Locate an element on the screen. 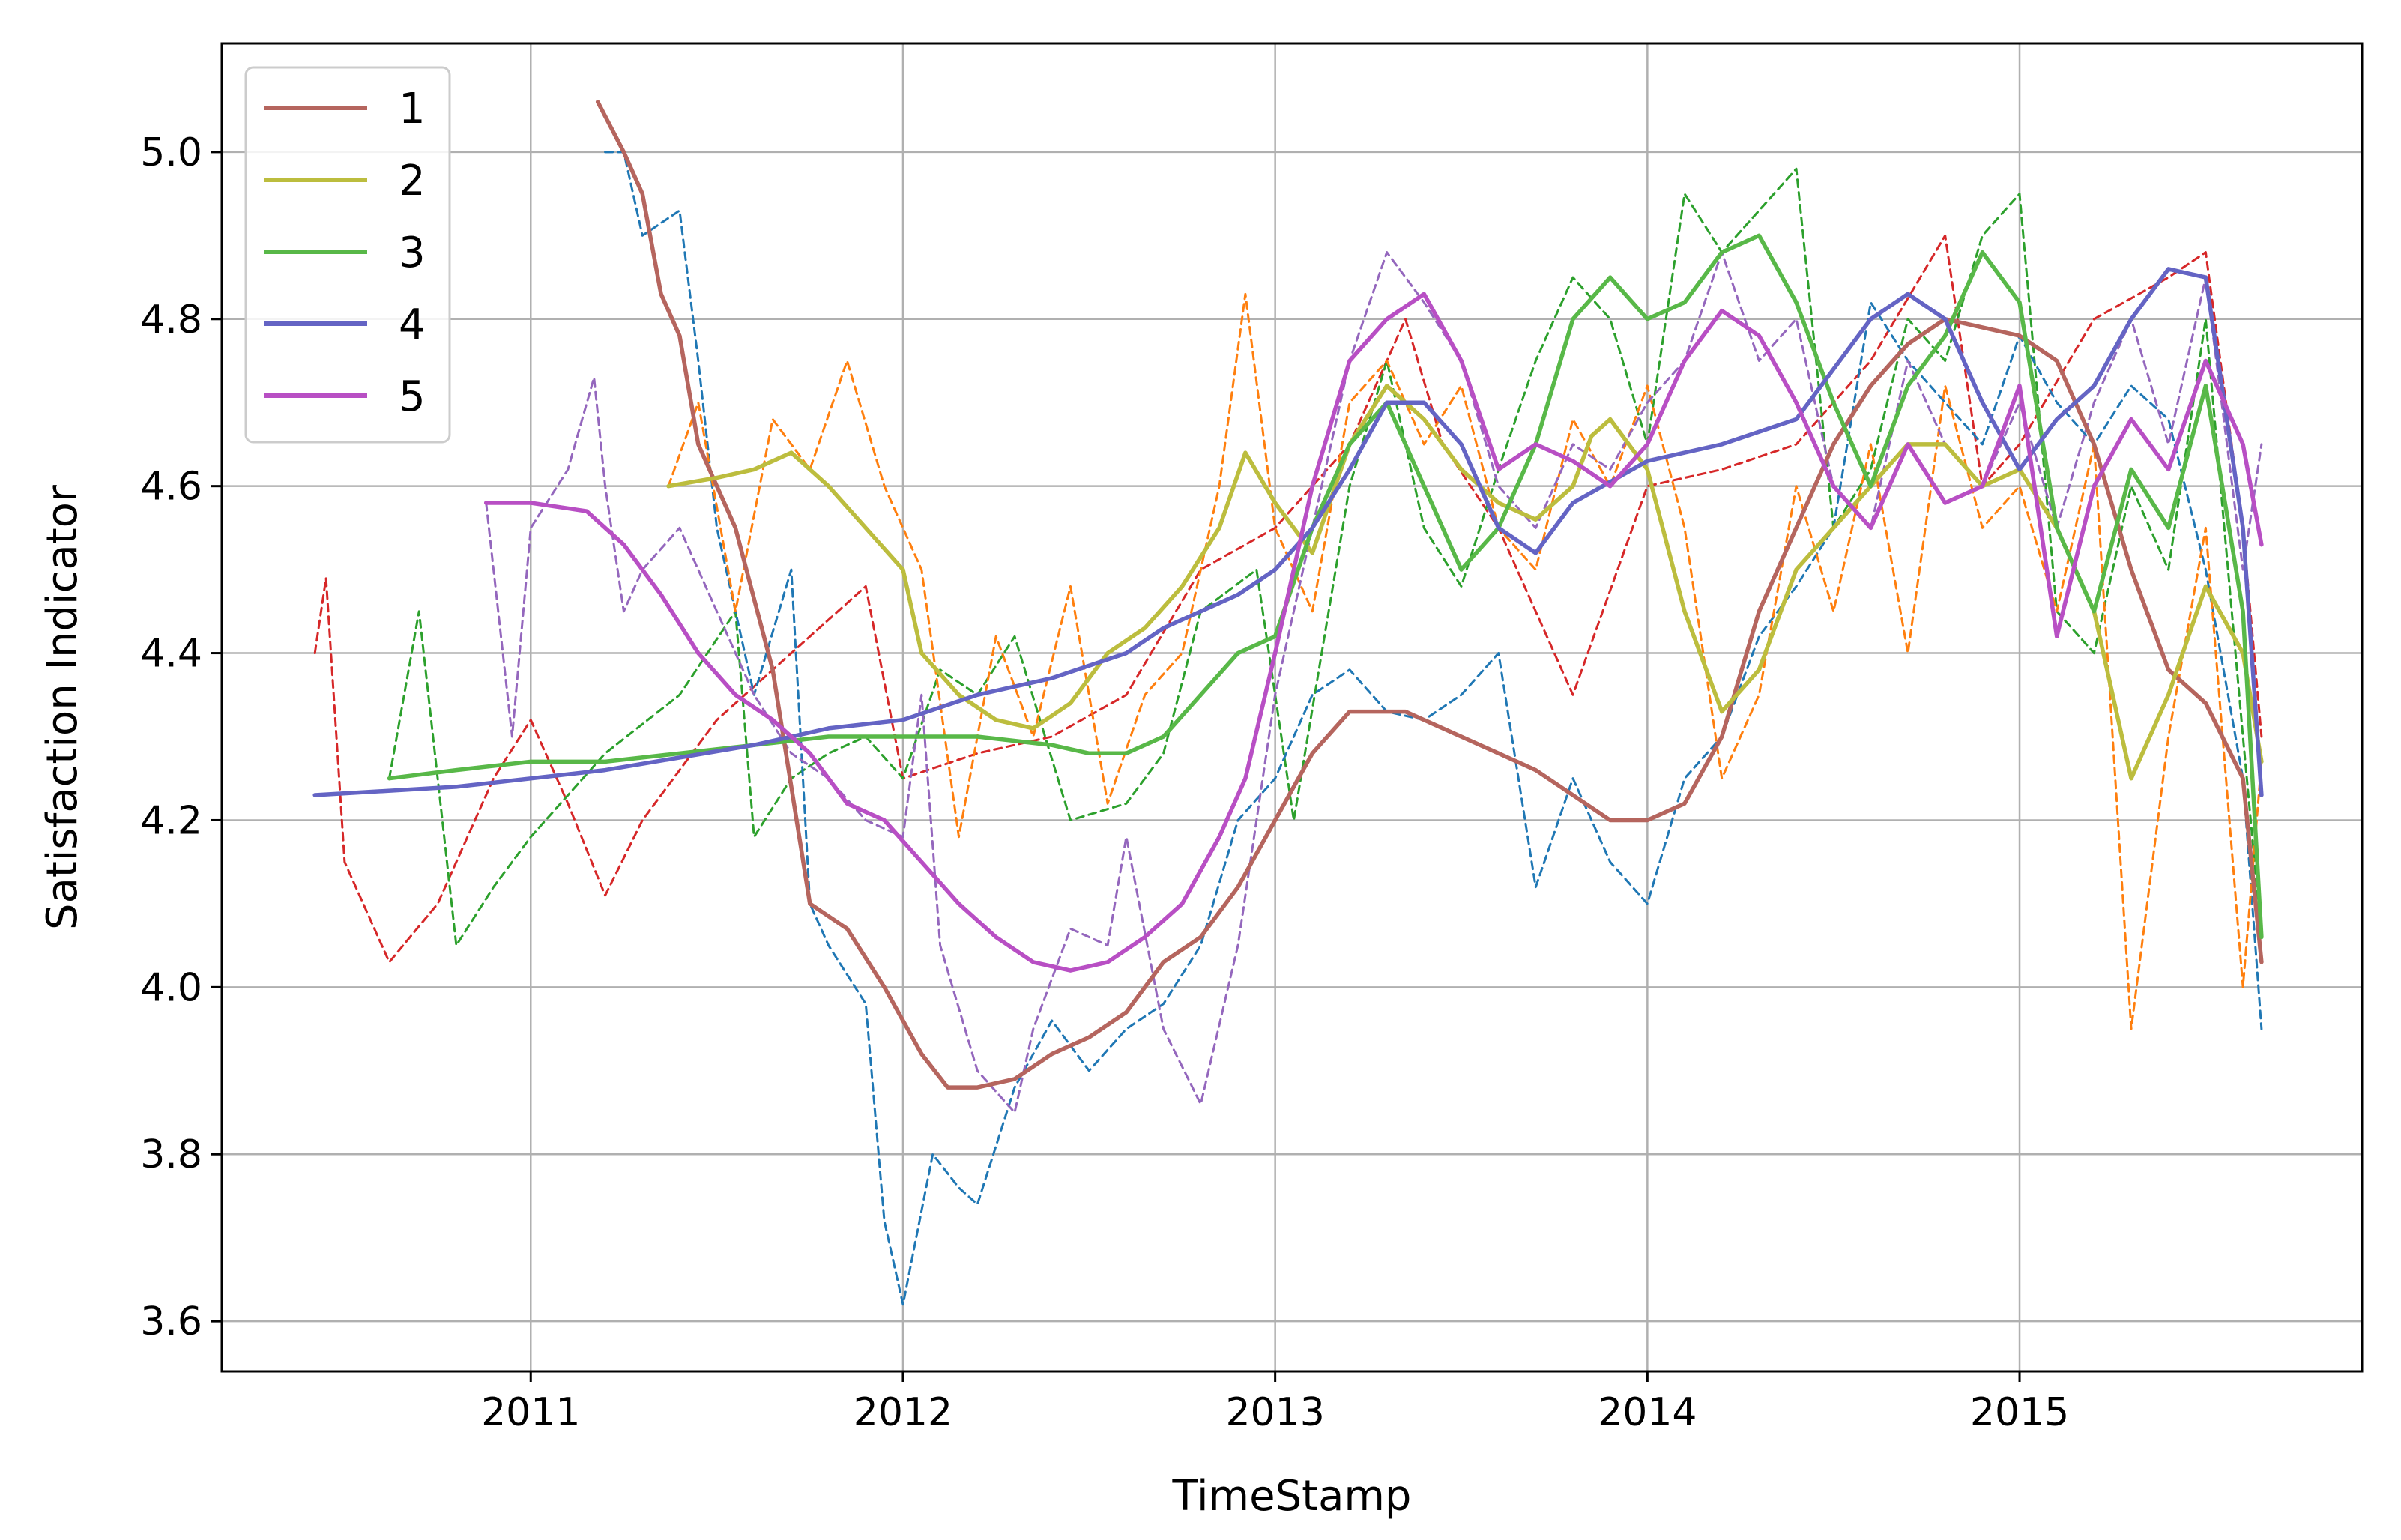 The image size is (2401, 1540). legend-box is located at coordinates (347, 255).